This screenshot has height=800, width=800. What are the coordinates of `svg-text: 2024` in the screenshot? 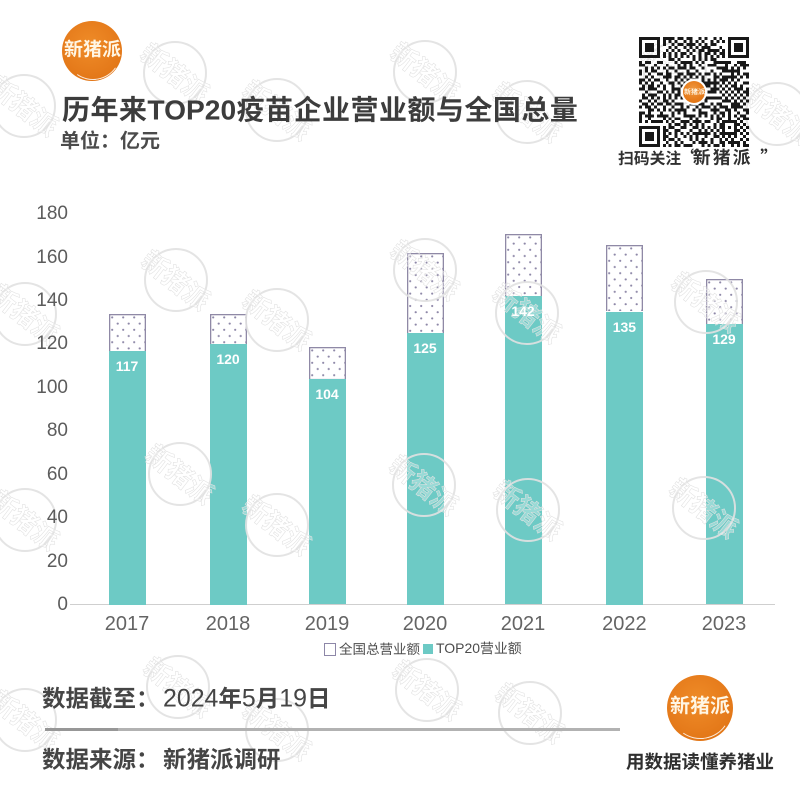 It's located at (191, 698).